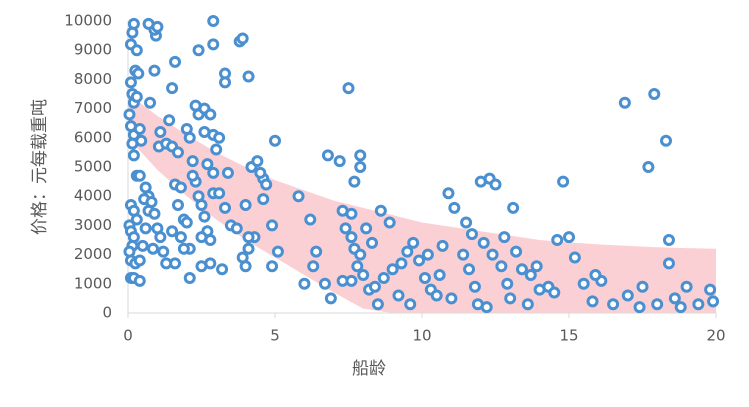 The image size is (749, 407). Describe the element at coordinates (93, 50) in the screenshot. I see `y-tick-label: 9000` at that location.